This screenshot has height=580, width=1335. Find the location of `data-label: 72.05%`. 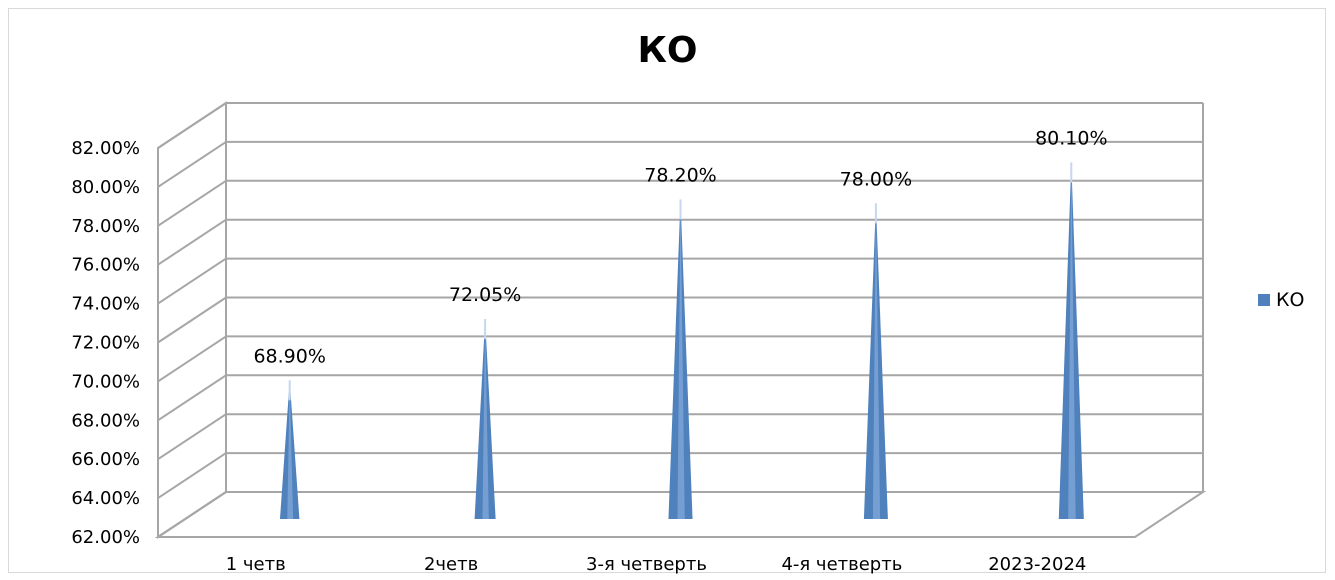

data-label: 72.05% is located at coordinates (485, 295).